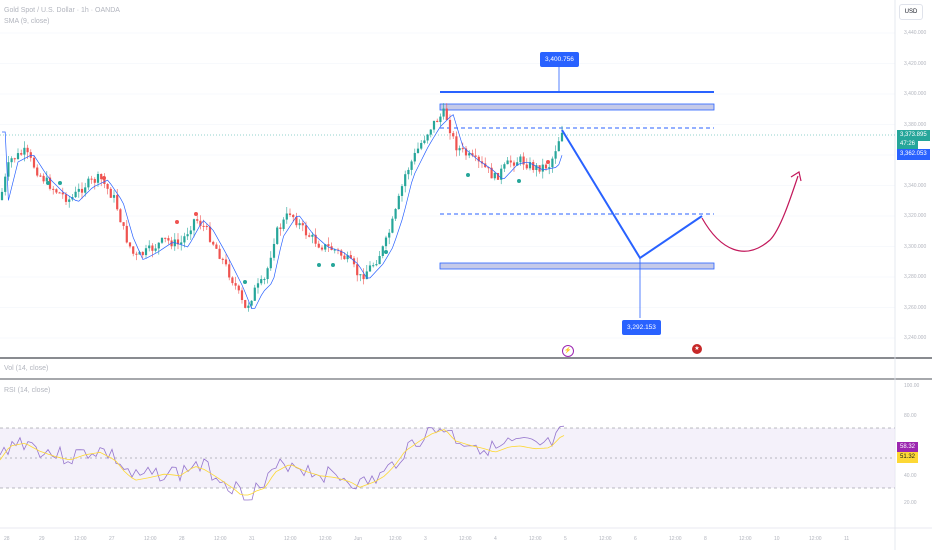  Describe the element at coordinates (26, 368) in the screenshot. I see `volume-legend: Vol (14, close)` at that location.